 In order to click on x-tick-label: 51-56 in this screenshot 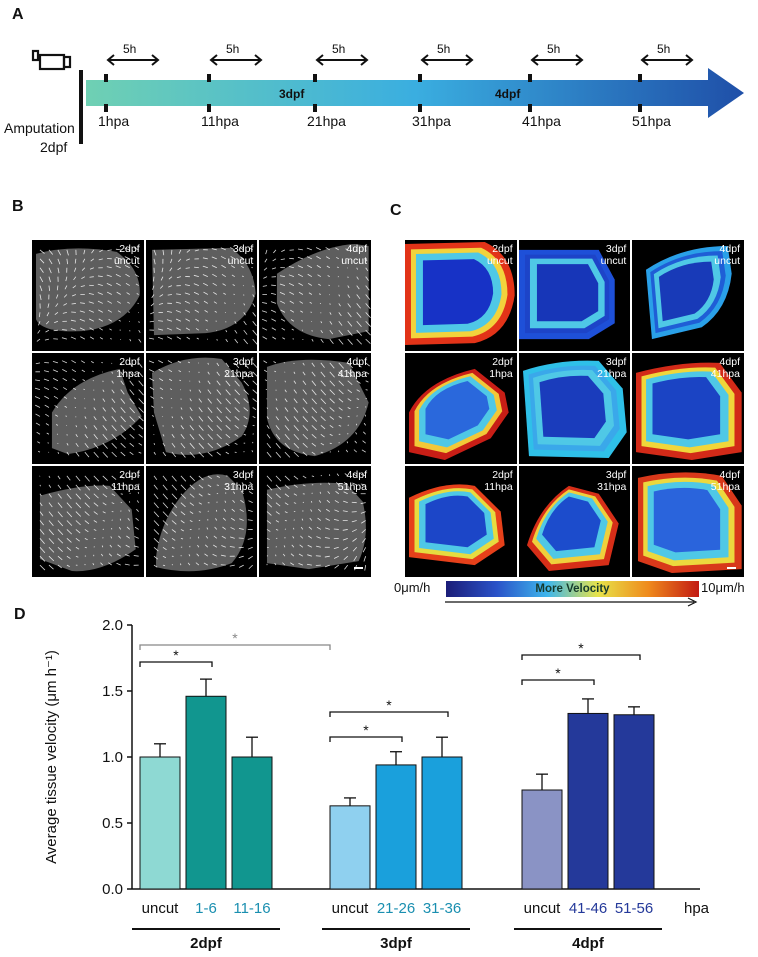, I will do `click(634, 908)`.